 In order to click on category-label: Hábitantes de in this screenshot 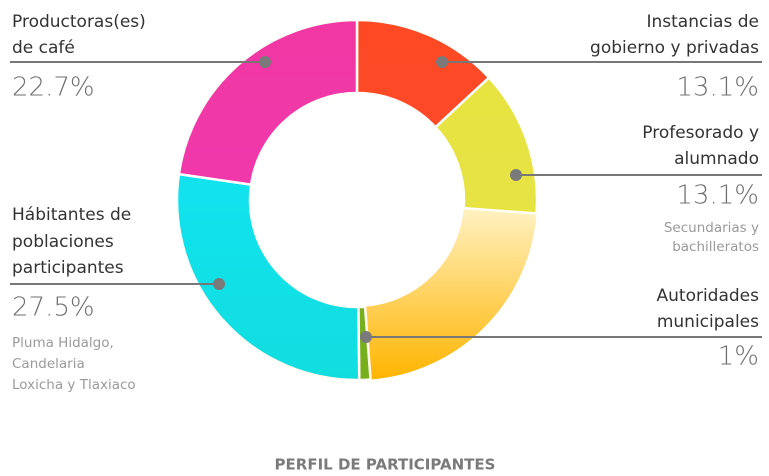, I will do `click(71, 215)`.